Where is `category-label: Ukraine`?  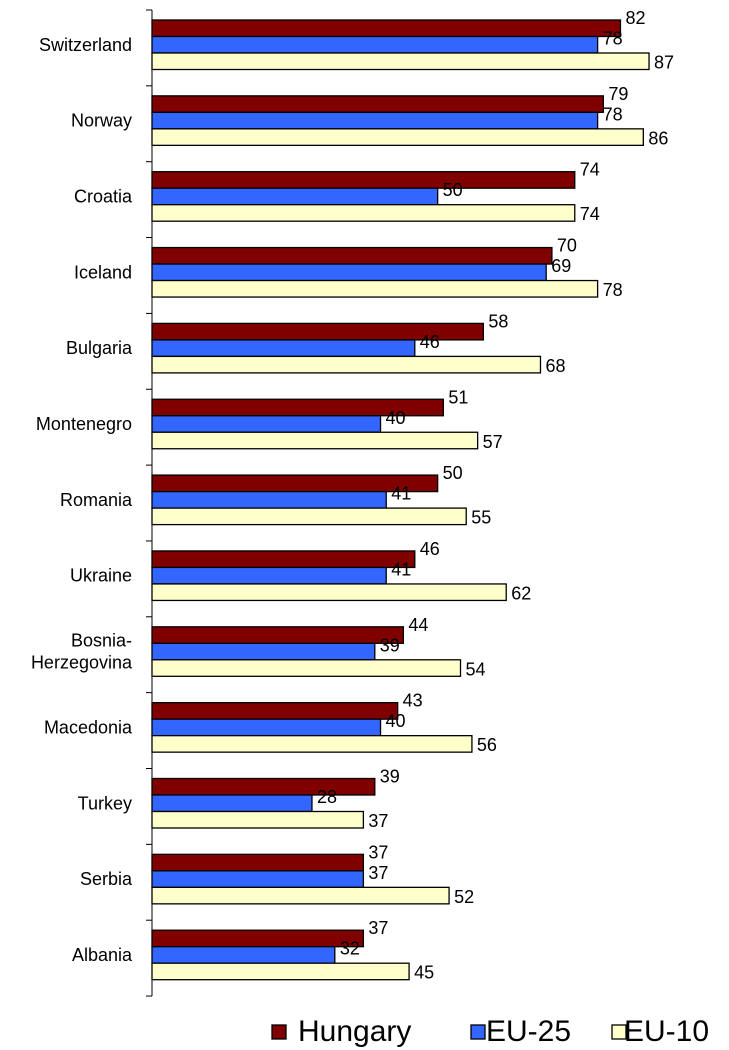 category-label: Ukraine is located at coordinates (101, 576).